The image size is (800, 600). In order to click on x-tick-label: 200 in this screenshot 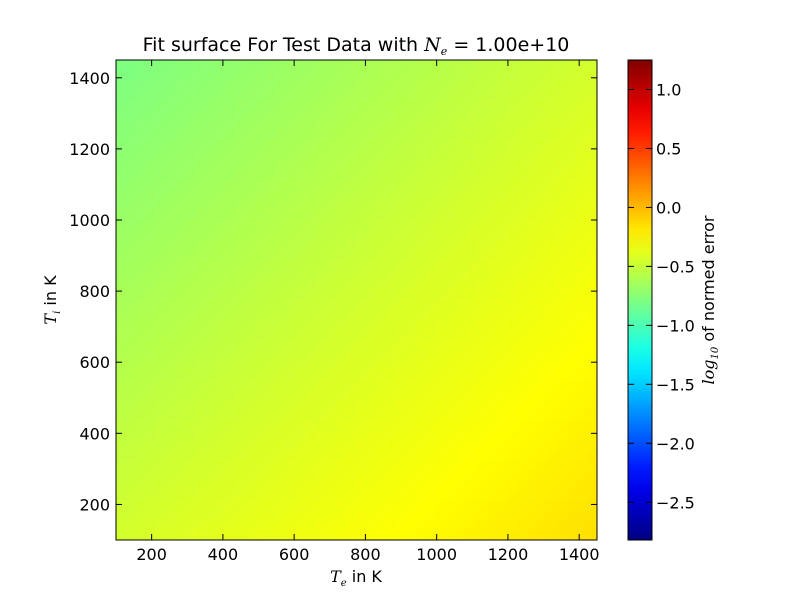, I will do `click(151, 554)`.